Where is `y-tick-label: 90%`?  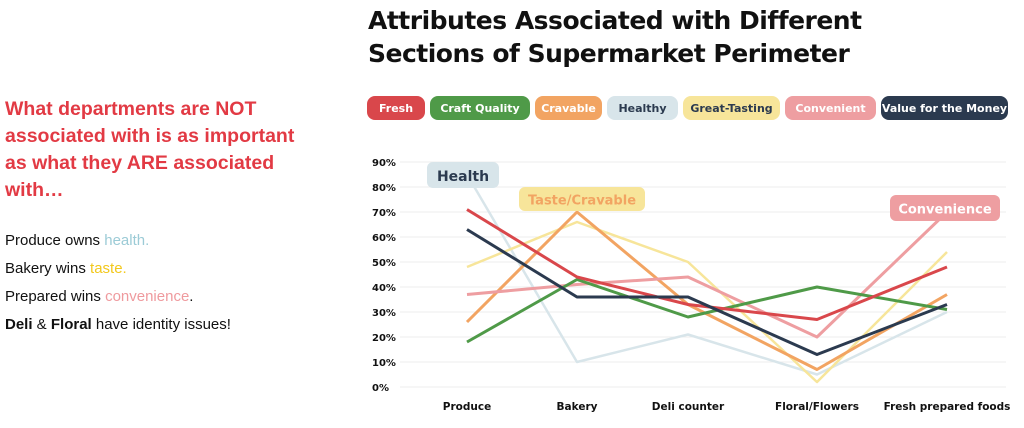 y-tick-label: 90% is located at coordinates (384, 163).